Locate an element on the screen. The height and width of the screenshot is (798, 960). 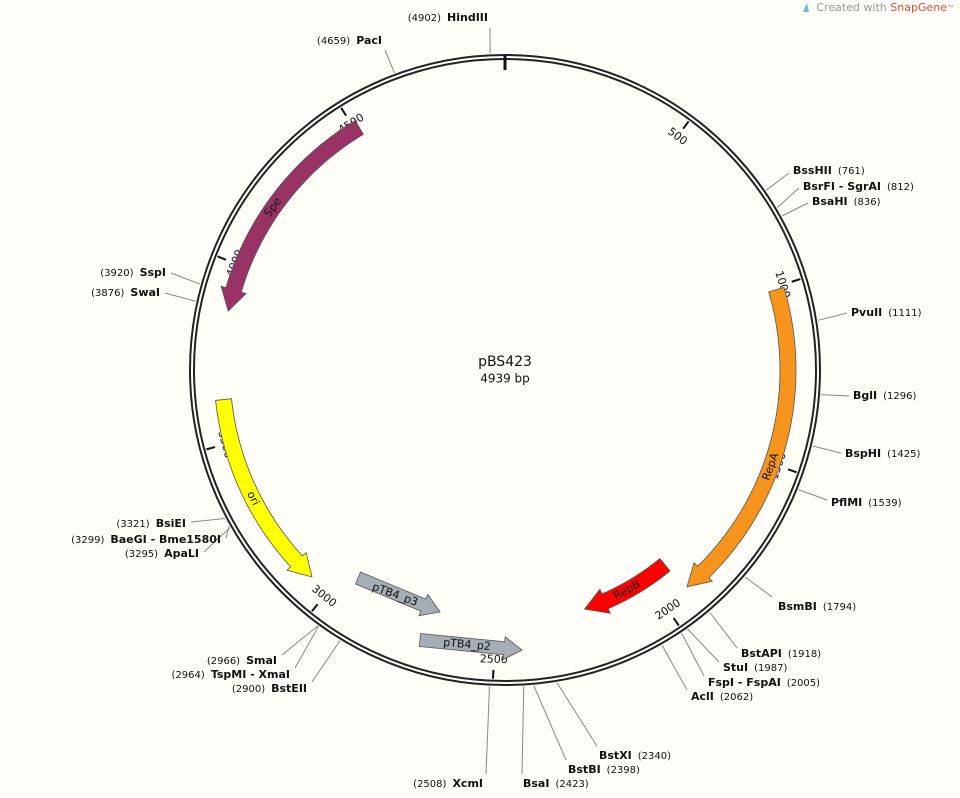
plasmid-name: pBS423 is located at coordinates (505, 362).